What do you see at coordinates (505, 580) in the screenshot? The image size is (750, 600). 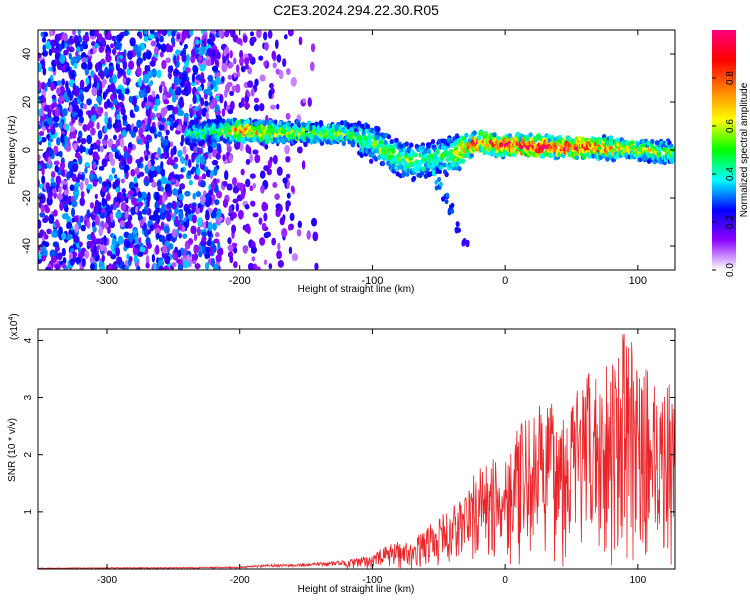 I see `x-tick-label: 0` at bounding box center [505, 580].